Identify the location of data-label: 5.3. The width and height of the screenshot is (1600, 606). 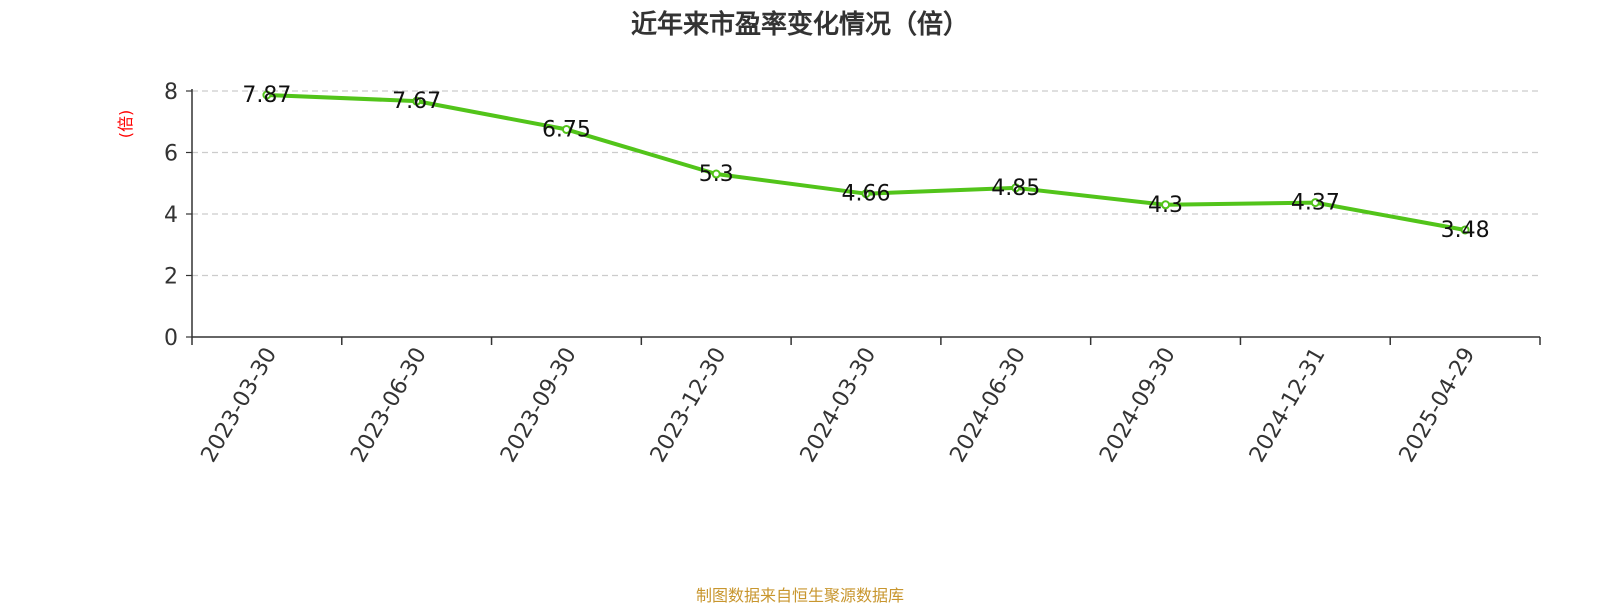
(716, 174).